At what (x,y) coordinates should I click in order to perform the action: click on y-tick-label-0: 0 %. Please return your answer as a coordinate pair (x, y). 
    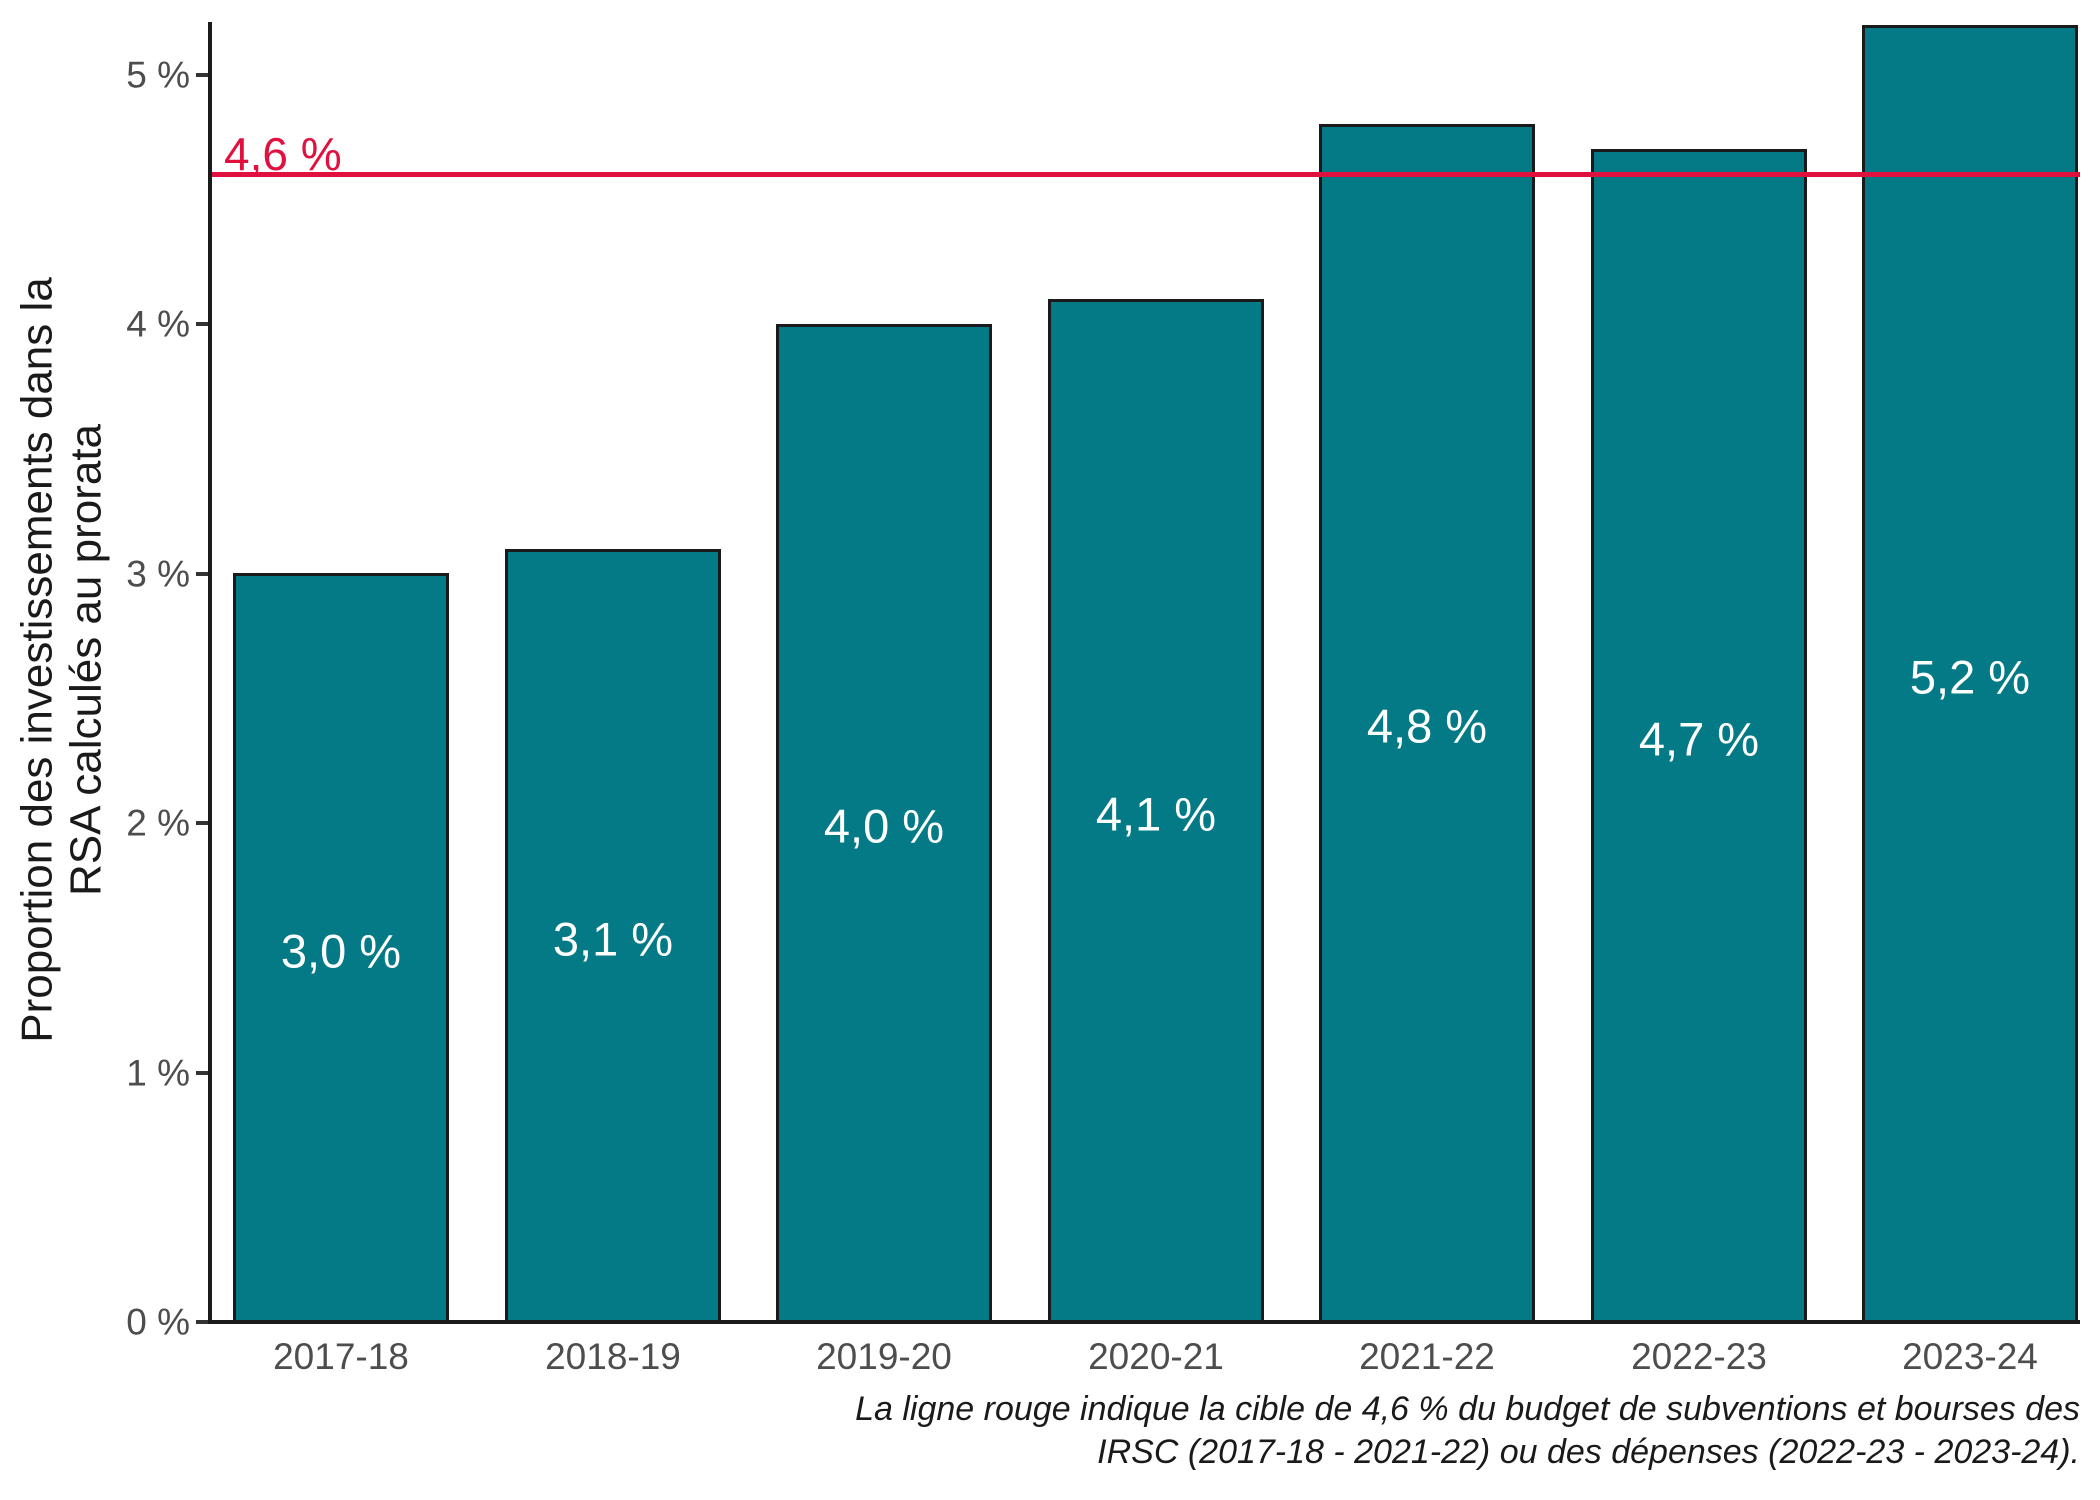
    Looking at the image, I should click on (158, 1322).